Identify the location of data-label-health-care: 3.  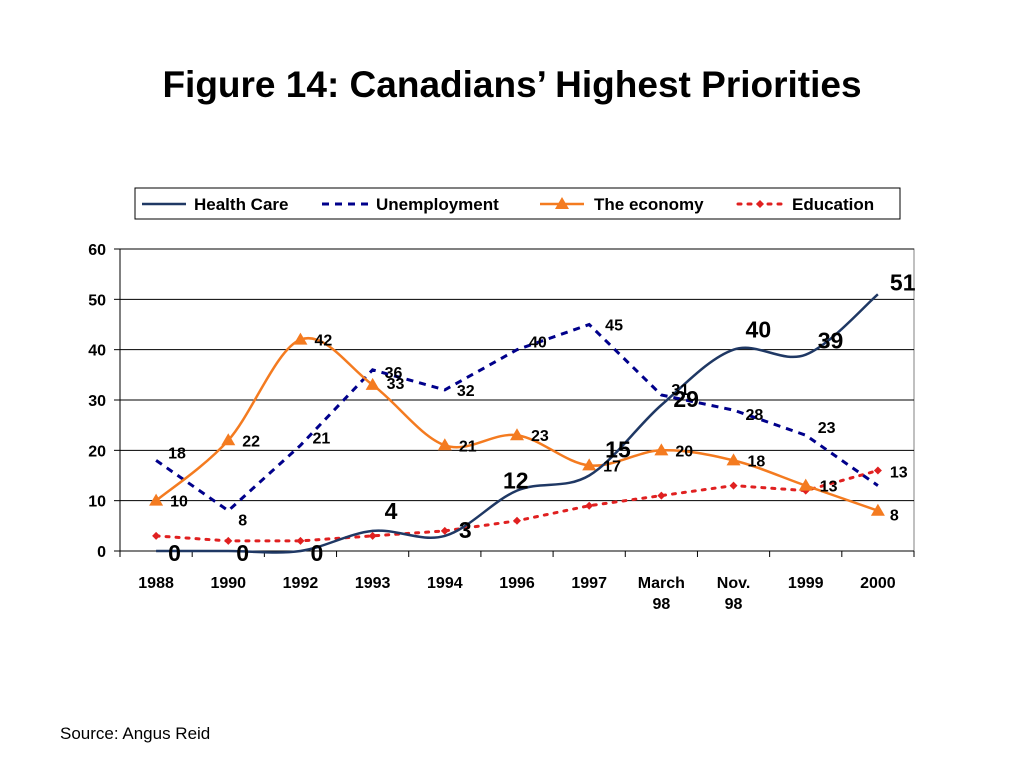
(465, 530).